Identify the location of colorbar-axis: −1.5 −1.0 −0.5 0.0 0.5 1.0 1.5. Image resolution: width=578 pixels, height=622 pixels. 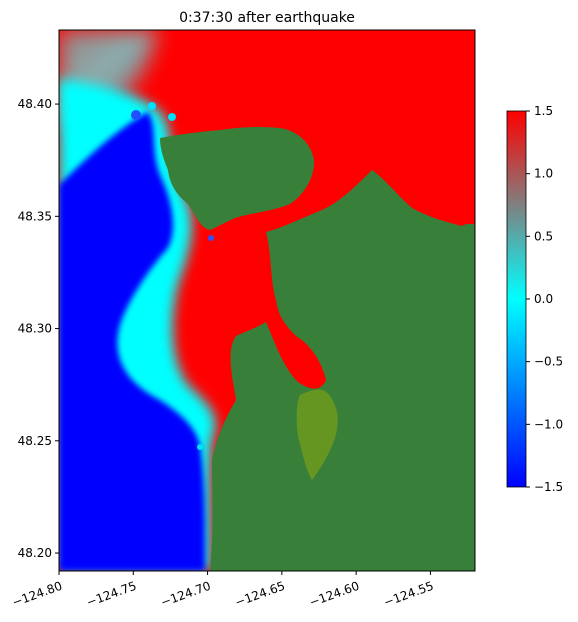
(544, 299).